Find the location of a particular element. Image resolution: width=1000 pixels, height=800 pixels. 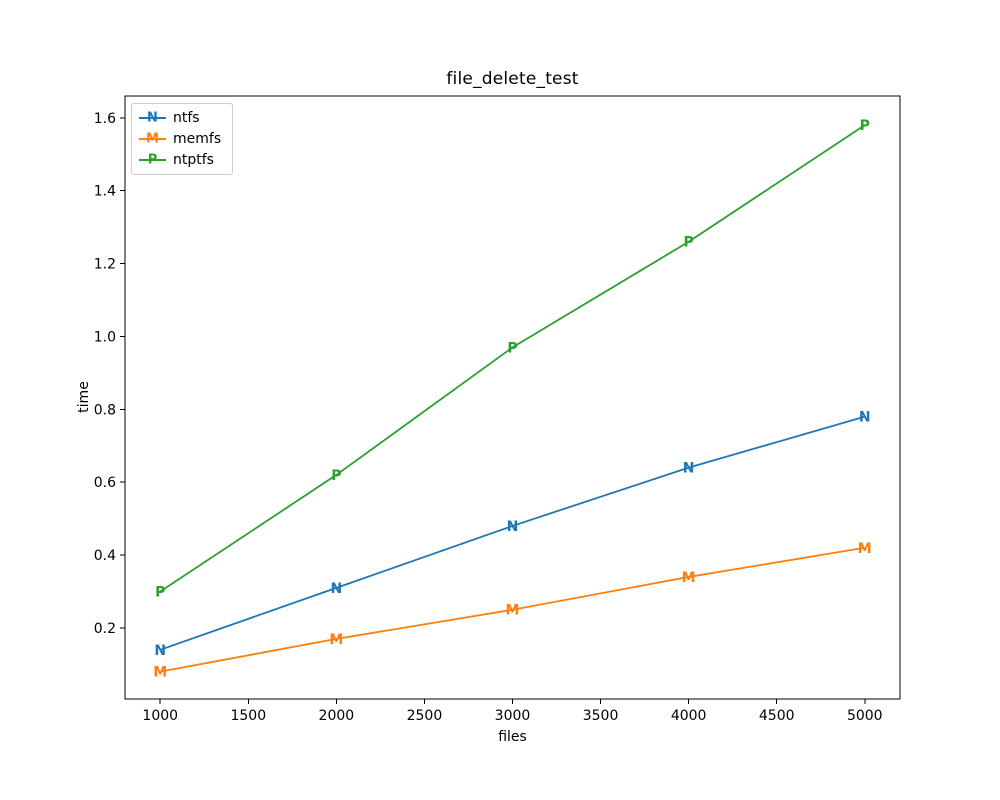

y-tick-label: 1.6 is located at coordinates (105, 119).